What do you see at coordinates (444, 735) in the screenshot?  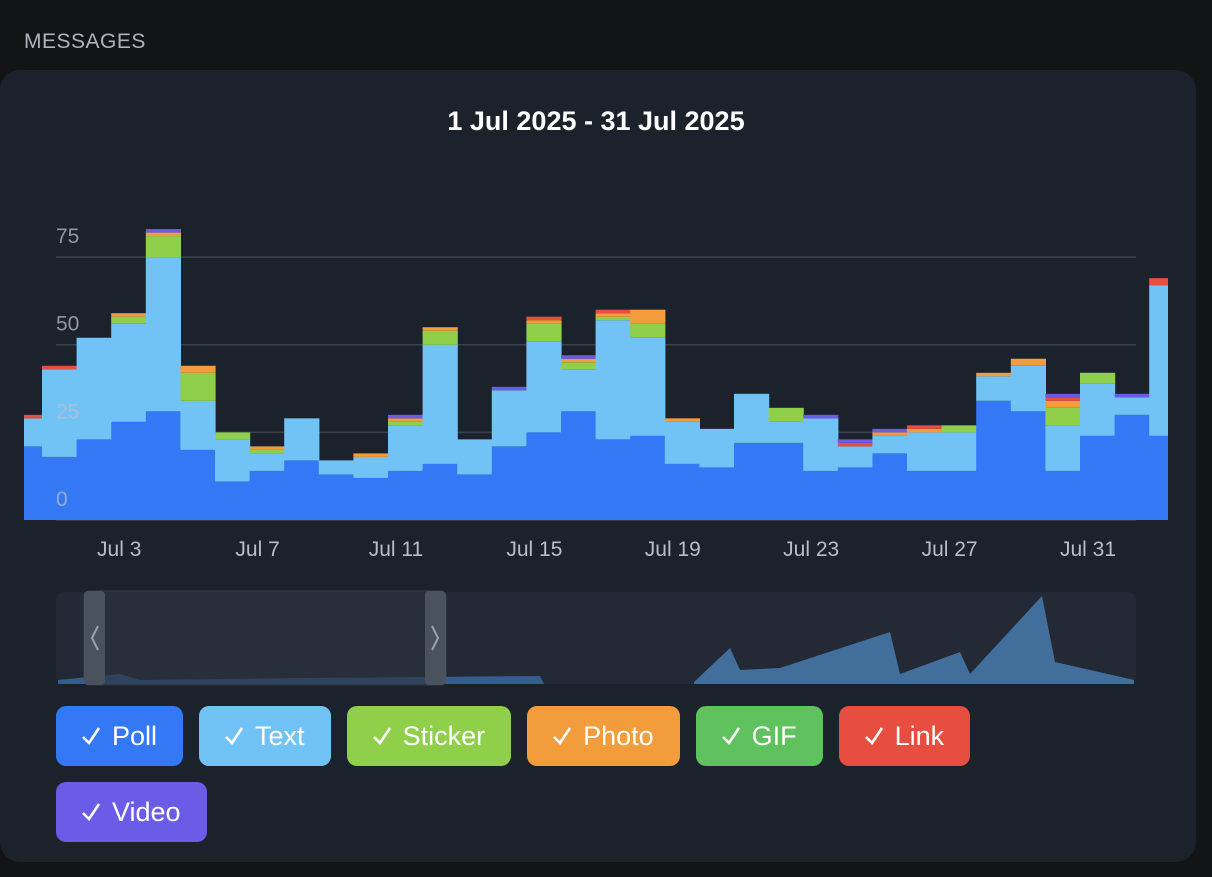 I see `legend-label: Sticker` at bounding box center [444, 735].